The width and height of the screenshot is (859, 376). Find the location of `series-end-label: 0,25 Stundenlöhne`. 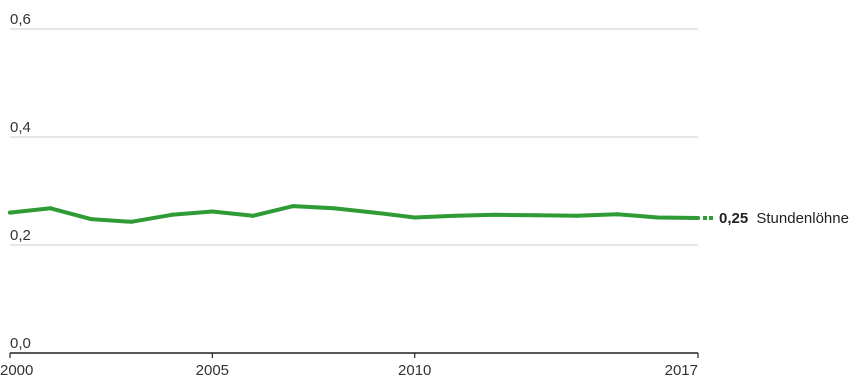

series-end-label: 0,25 Stundenlöhne is located at coordinates (784, 218).